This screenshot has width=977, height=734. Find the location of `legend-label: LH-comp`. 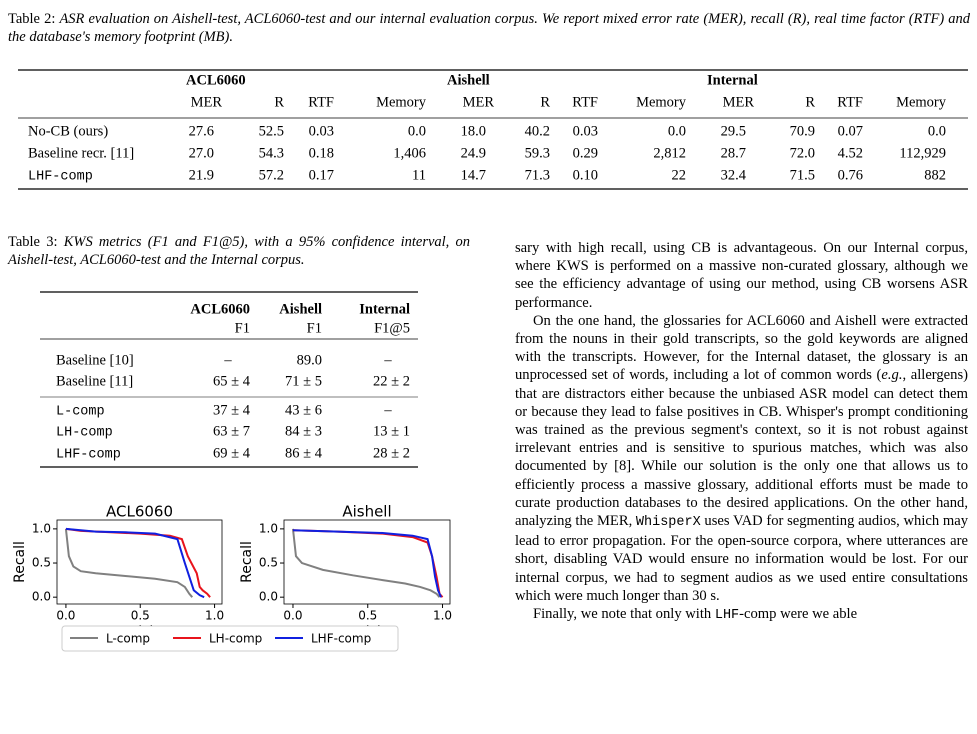

legend-label: LH-comp is located at coordinates (235, 639).